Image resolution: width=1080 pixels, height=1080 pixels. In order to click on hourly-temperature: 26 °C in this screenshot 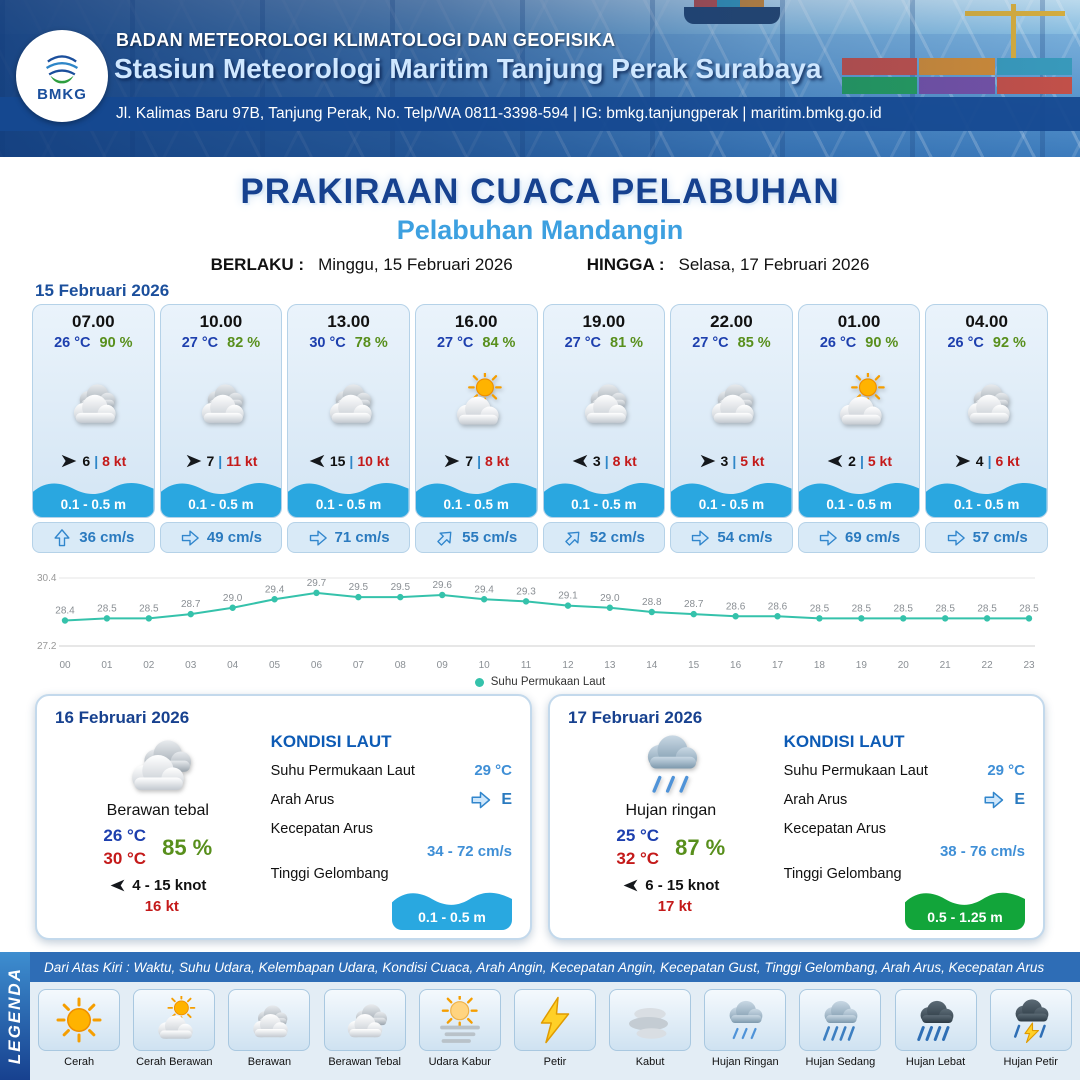, I will do `click(965, 343)`.